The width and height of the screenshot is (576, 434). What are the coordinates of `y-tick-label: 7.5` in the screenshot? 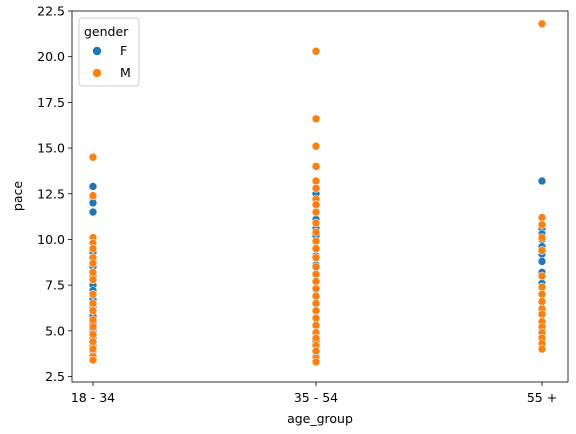 It's located at (55, 285).